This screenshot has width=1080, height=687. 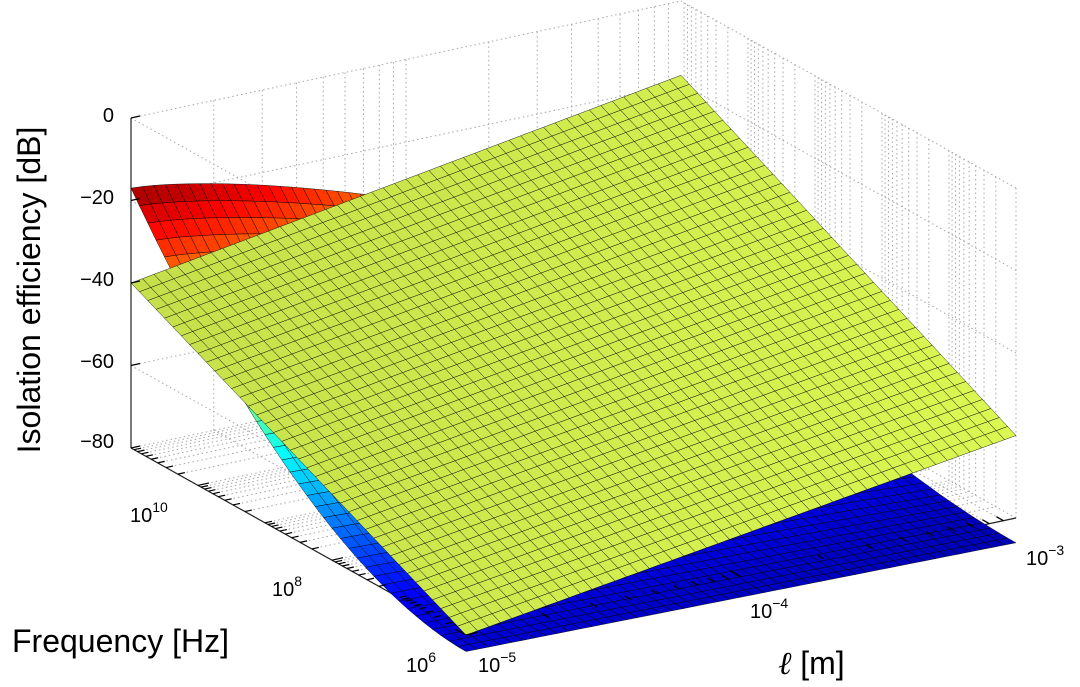 I want to click on z-tick-label: 0, so click(x=108, y=116).